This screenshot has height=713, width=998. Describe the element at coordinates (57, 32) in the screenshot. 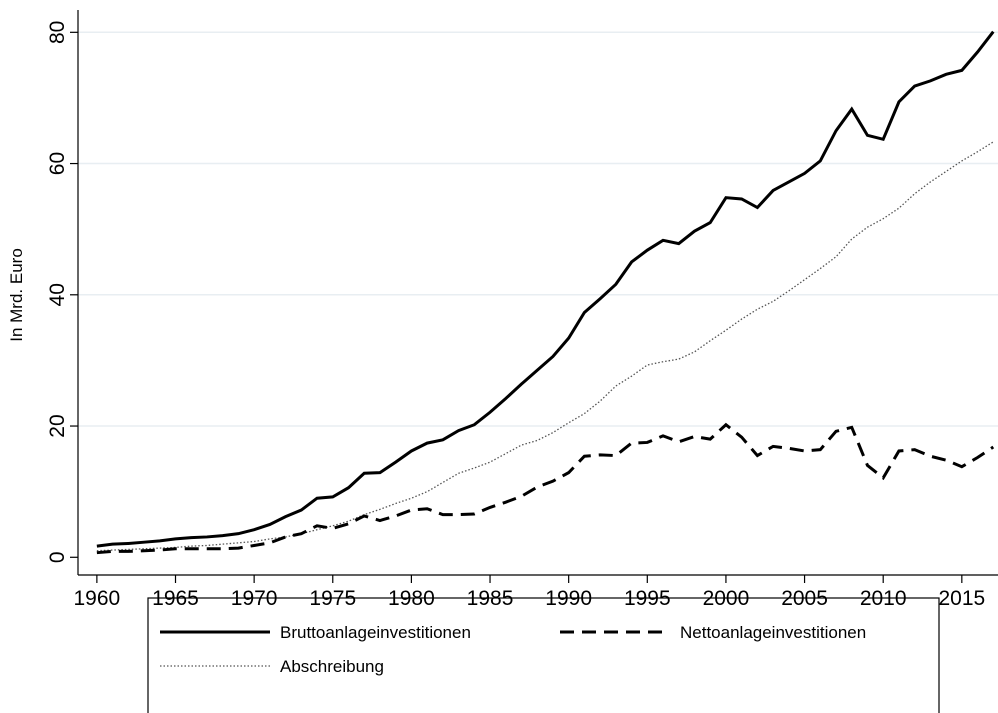

I see `y-tick-label: 80` at that location.